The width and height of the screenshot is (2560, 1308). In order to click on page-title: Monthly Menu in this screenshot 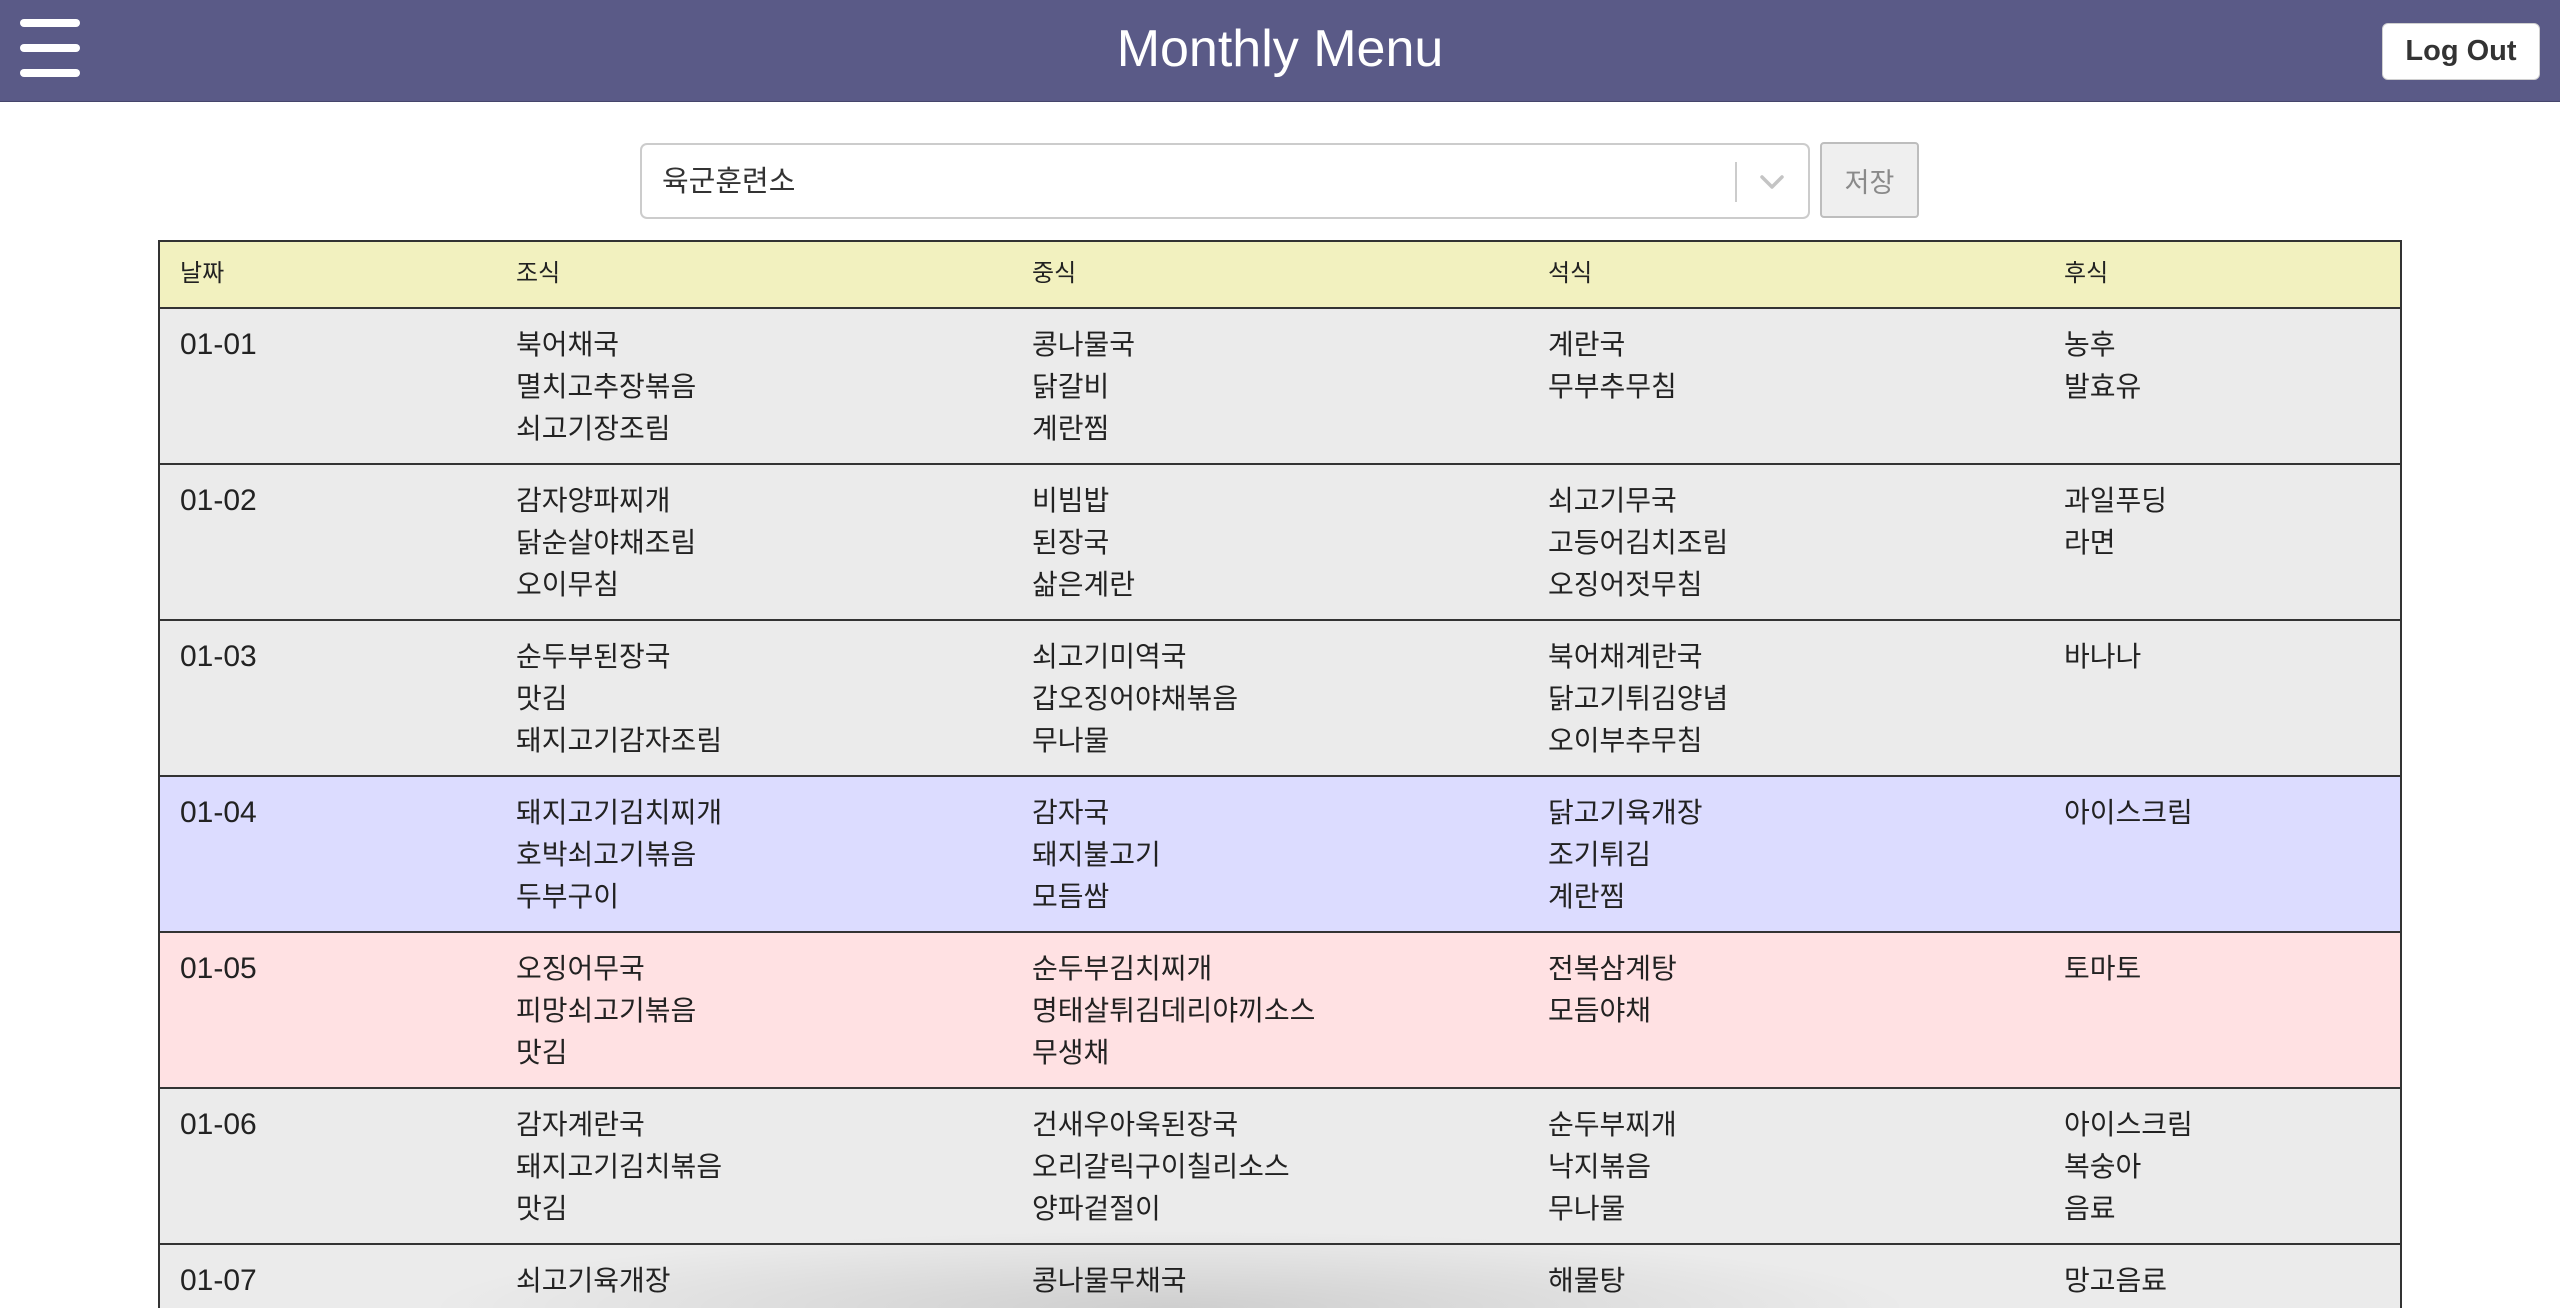, I will do `click(1280, 49)`.